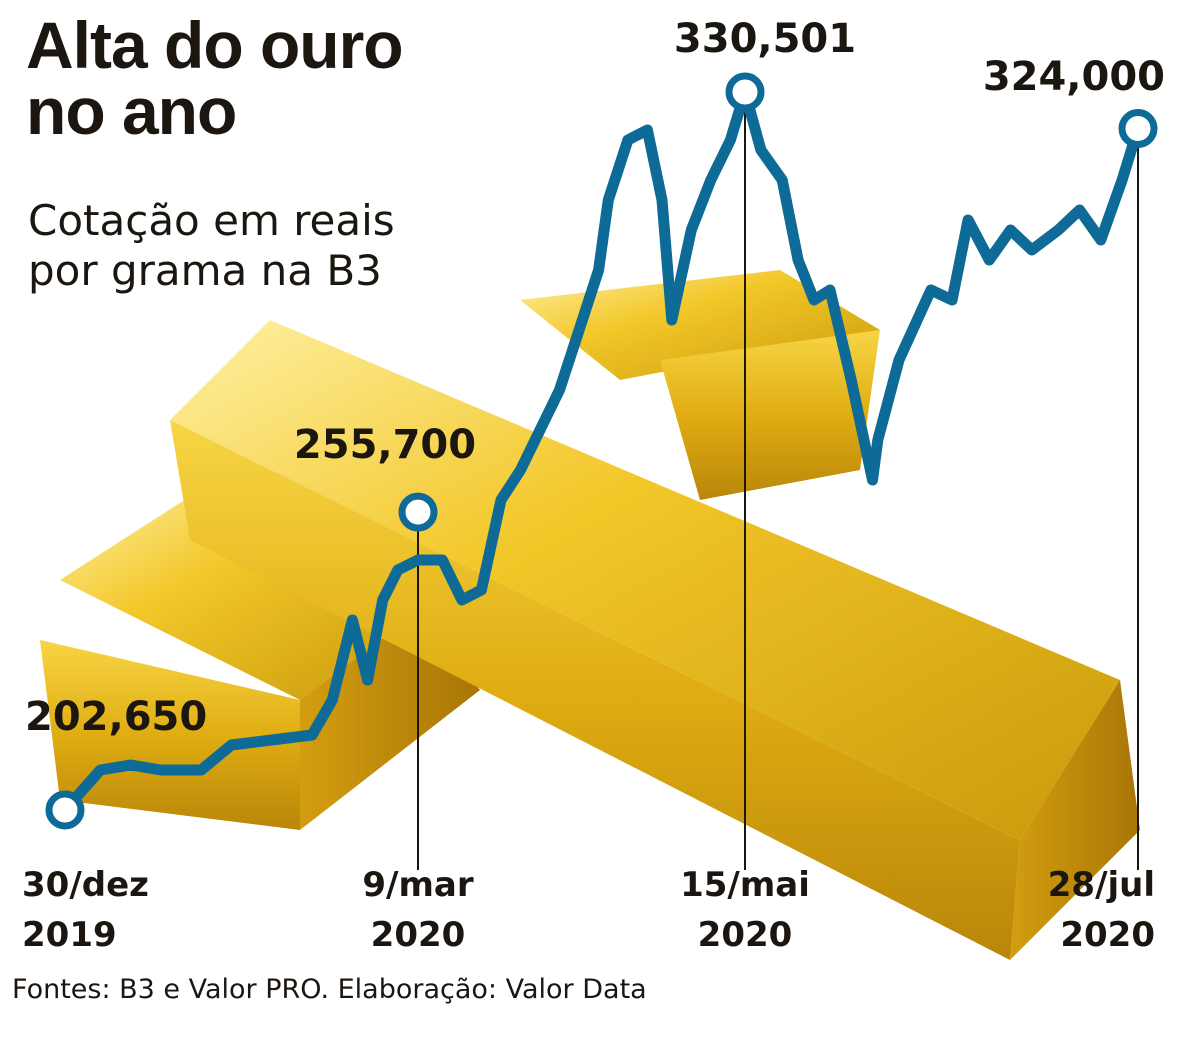 The width and height of the screenshot is (1200, 1041). Describe the element at coordinates (69, 935) in the screenshot. I see `date-label-year: 2019` at that location.